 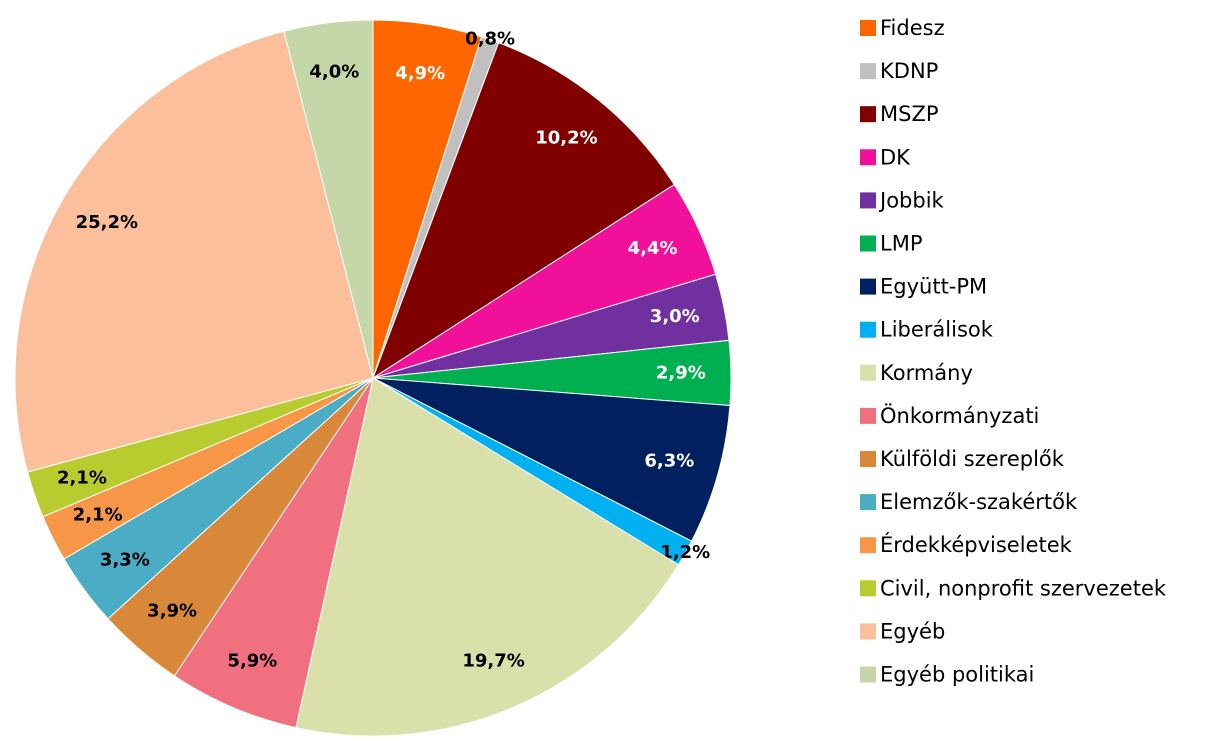 What do you see at coordinates (901, 244) in the screenshot?
I see `legend-label: LMP` at bounding box center [901, 244].